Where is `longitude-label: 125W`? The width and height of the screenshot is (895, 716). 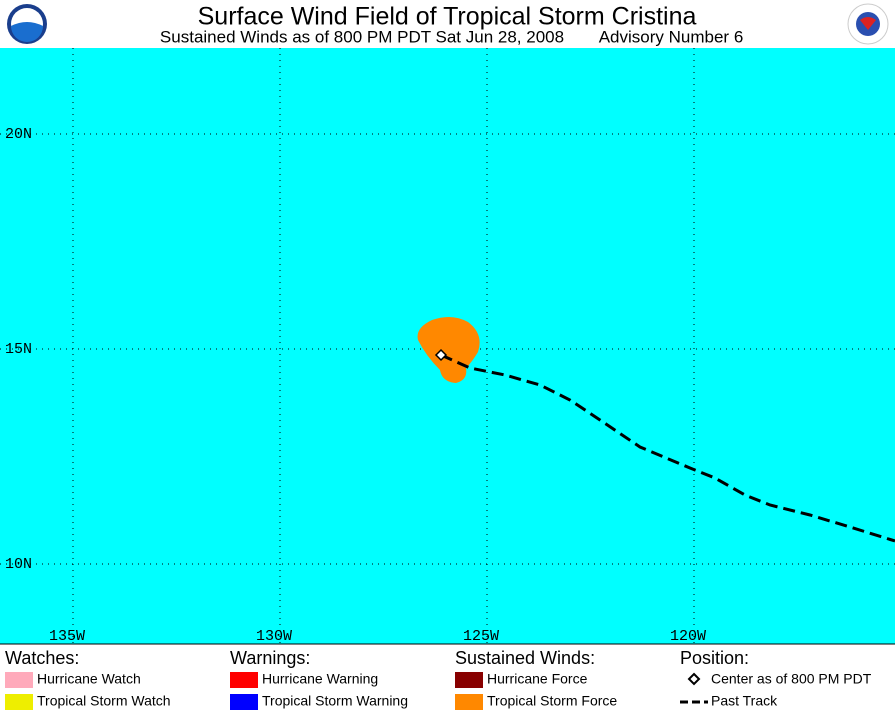 longitude-label: 125W is located at coordinates (481, 636).